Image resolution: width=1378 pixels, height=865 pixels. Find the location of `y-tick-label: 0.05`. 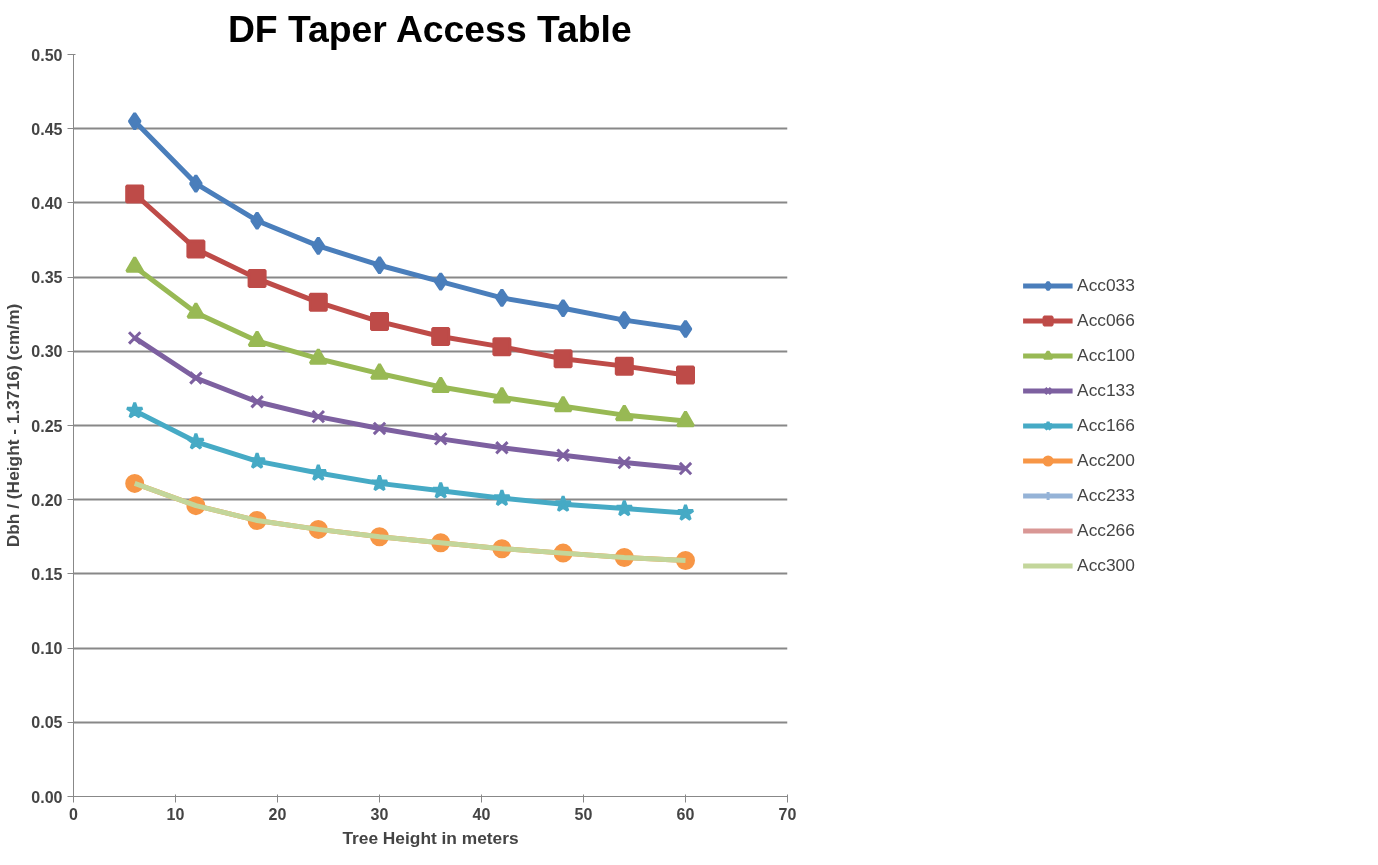

y-tick-label: 0.05 is located at coordinates (47, 723).